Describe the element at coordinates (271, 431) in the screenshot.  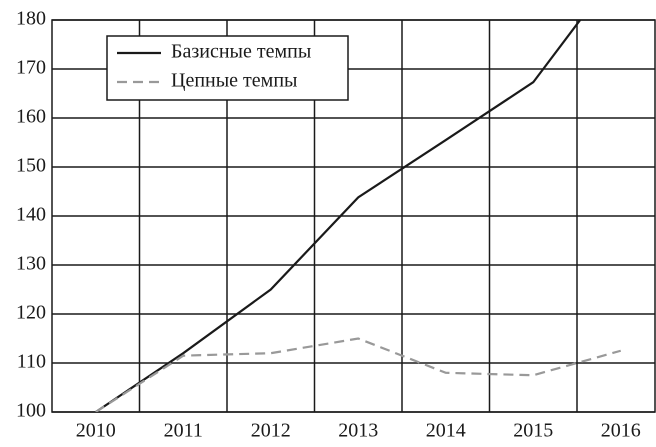
I see `x-tick-label: 2012` at that location.